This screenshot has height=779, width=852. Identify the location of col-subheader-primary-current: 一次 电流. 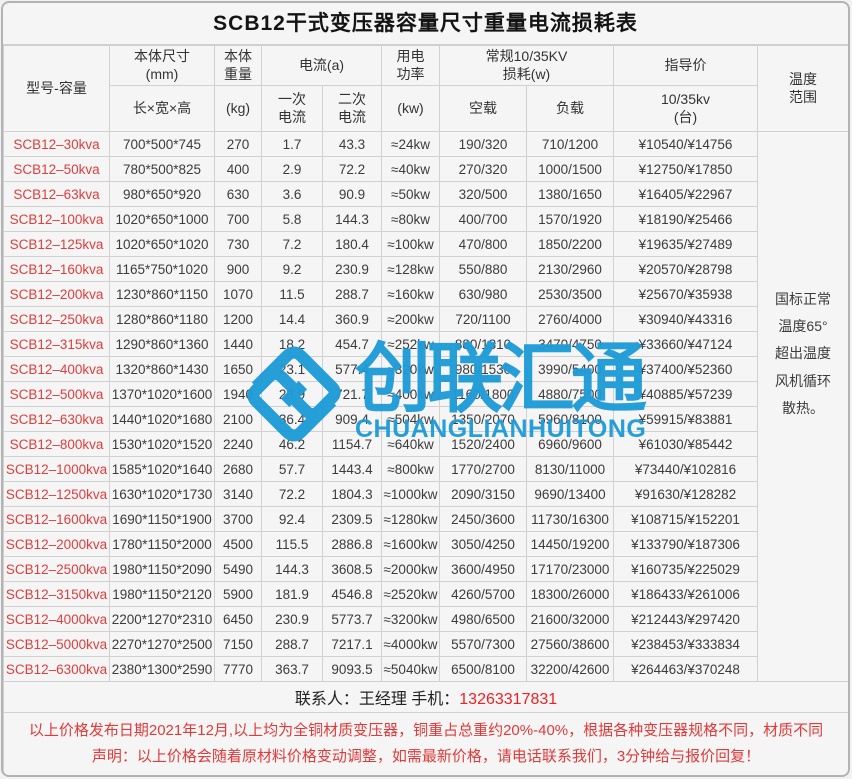
(292, 108).